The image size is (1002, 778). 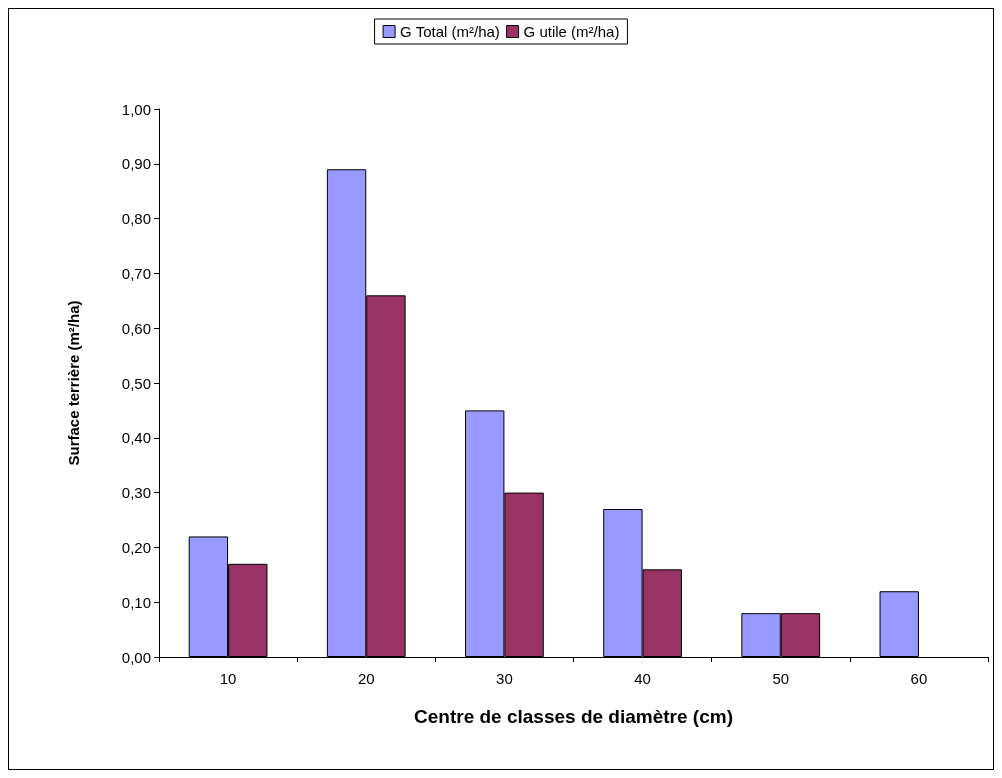 I want to click on y-tick-label: 0,00, so click(x=136, y=657).